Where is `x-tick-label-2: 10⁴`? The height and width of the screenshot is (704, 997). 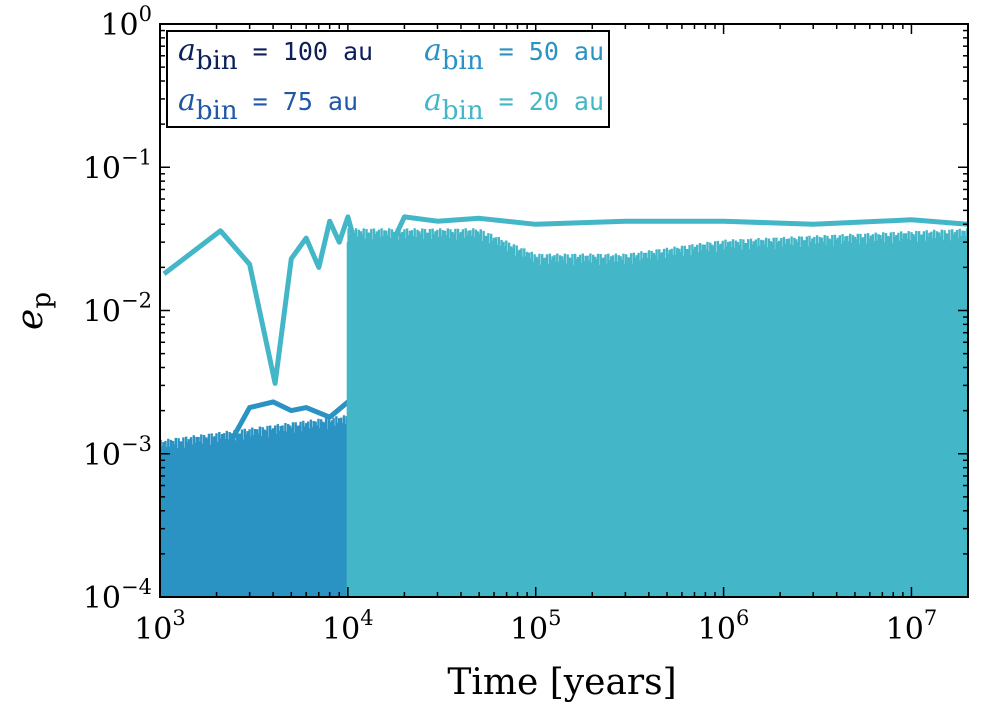 x-tick-label-2: 10⁴ is located at coordinates (348, 626).